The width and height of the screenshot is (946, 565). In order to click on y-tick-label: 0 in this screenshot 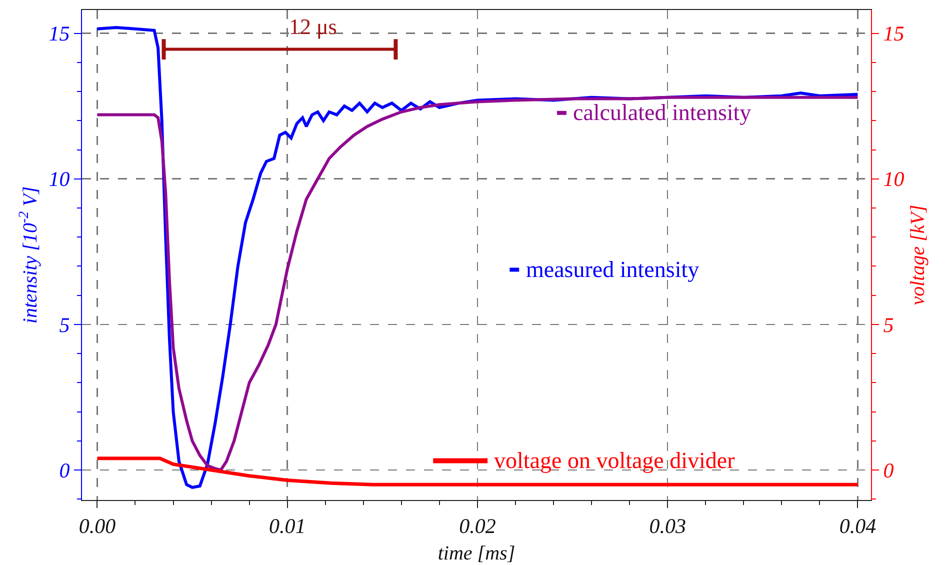, I will do `click(64, 470)`.